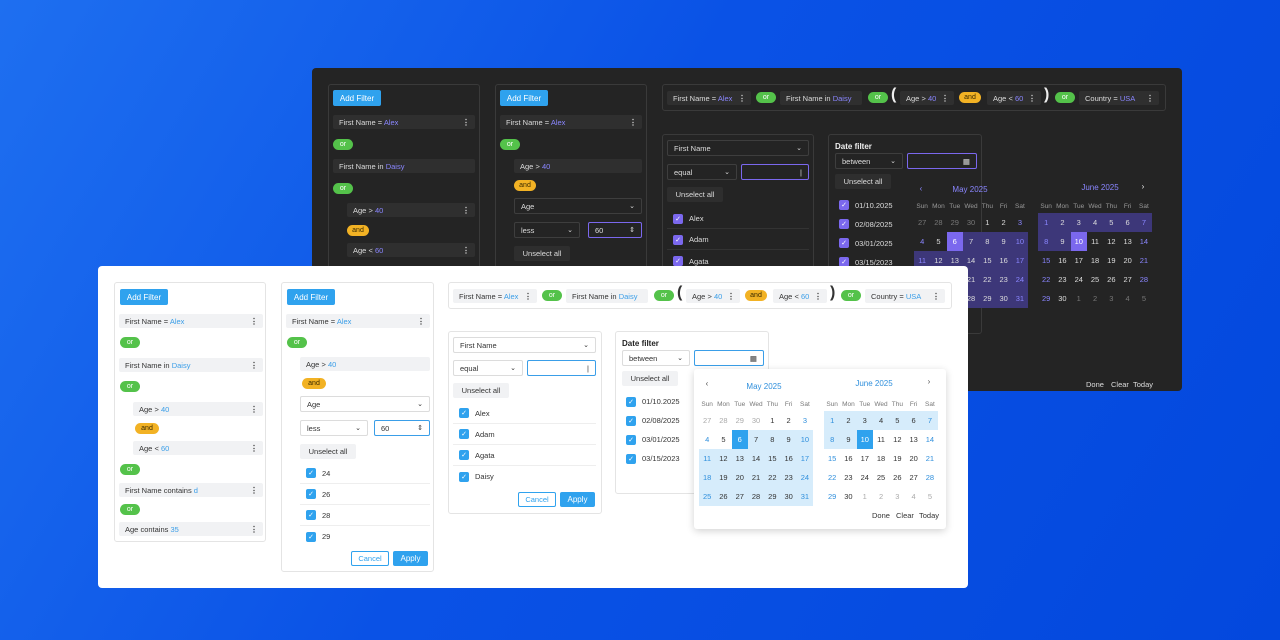 Image resolution: width=1280 pixels, height=640 pixels. Describe the element at coordinates (775, 172) in the screenshot. I see `value-input: |` at that location.